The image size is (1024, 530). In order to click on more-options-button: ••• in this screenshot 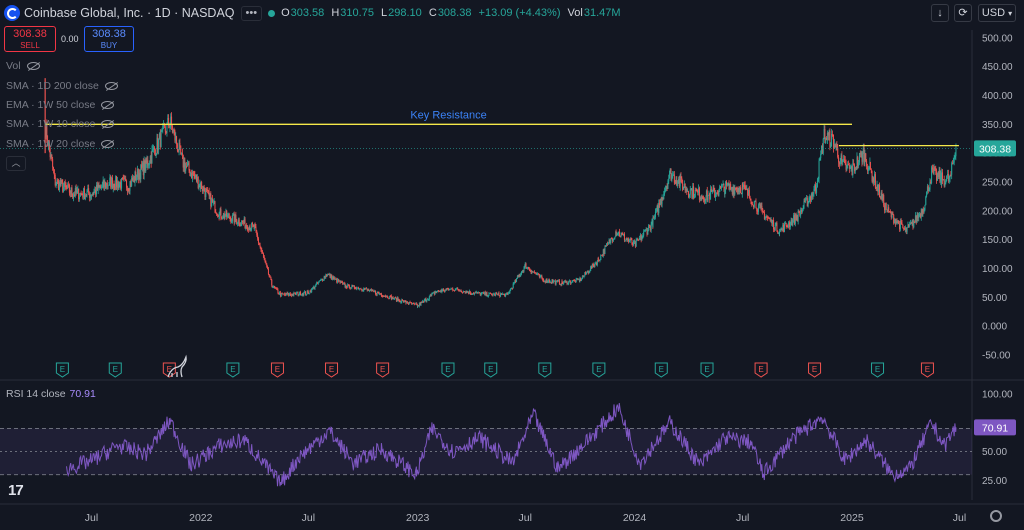, I will do `click(251, 13)`.